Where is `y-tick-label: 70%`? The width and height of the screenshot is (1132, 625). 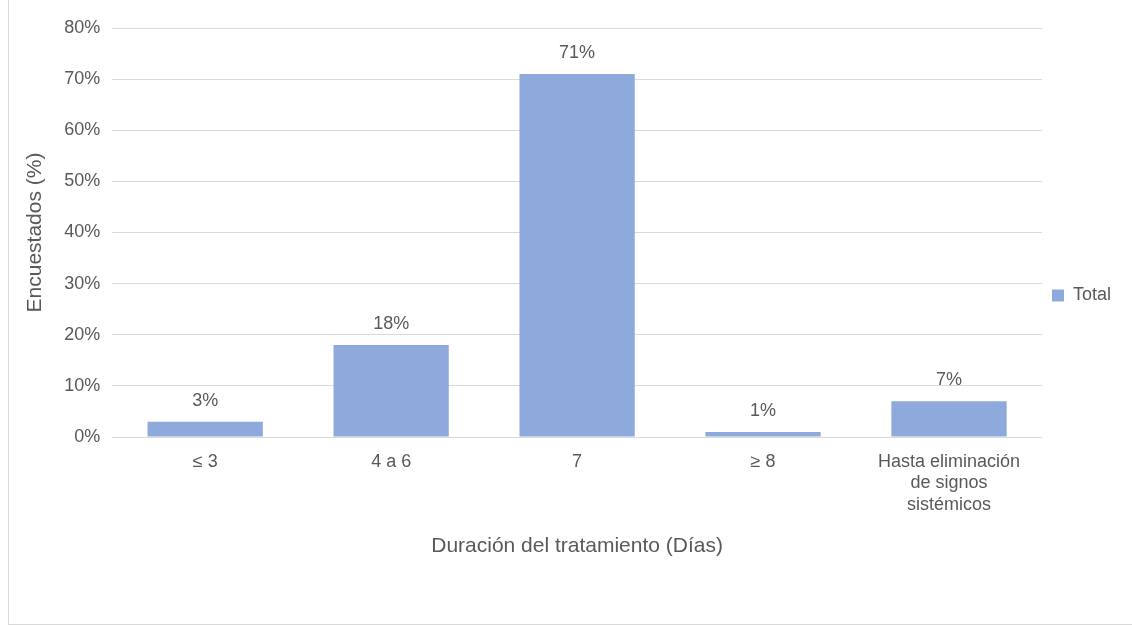 y-tick-label: 70% is located at coordinates (82, 78).